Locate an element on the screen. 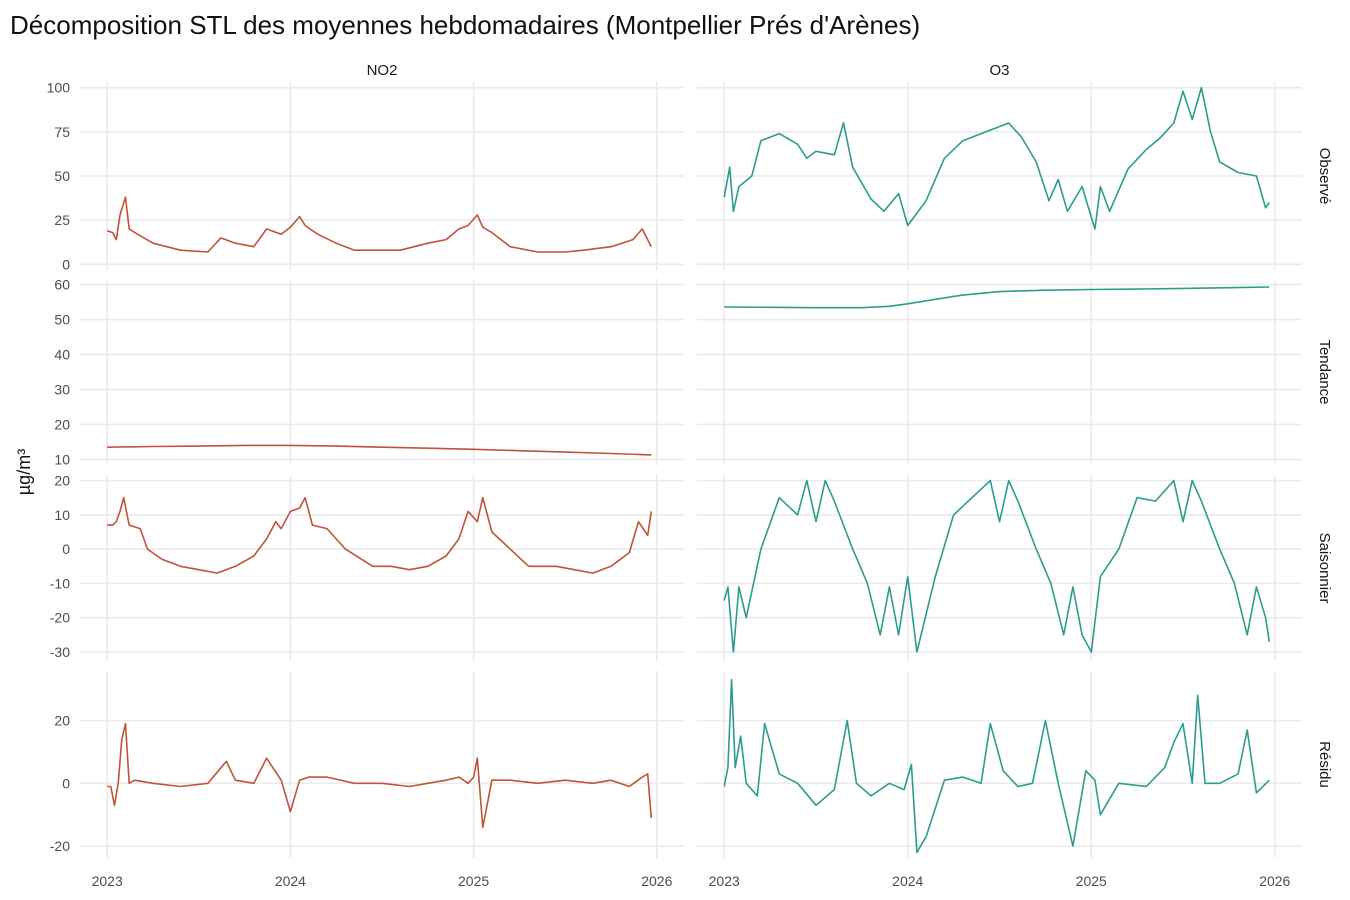  y-tick-label: 25 is located at coordinates (62, 220).